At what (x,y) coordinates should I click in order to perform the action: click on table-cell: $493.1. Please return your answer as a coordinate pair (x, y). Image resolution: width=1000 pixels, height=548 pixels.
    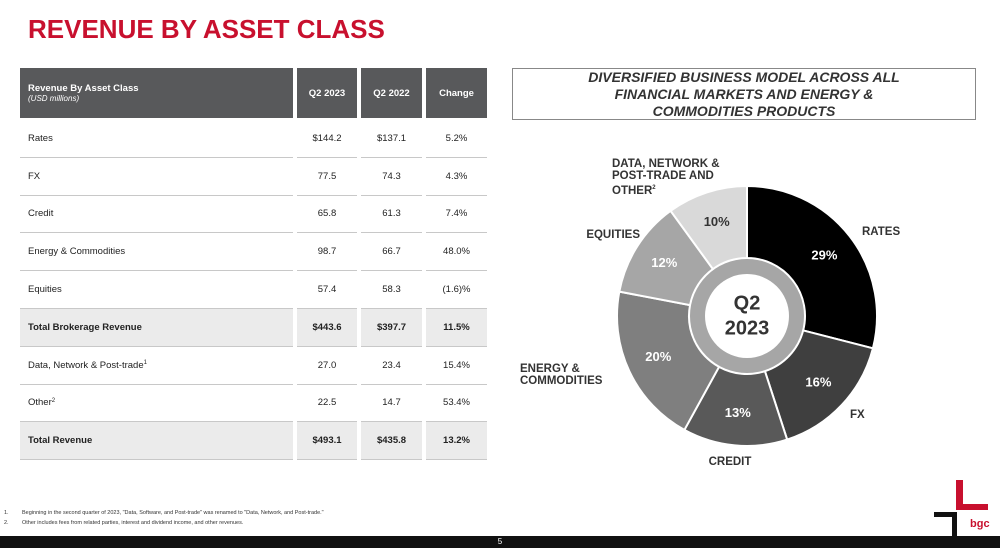
    Looking at the image, I should click on (327, 441).